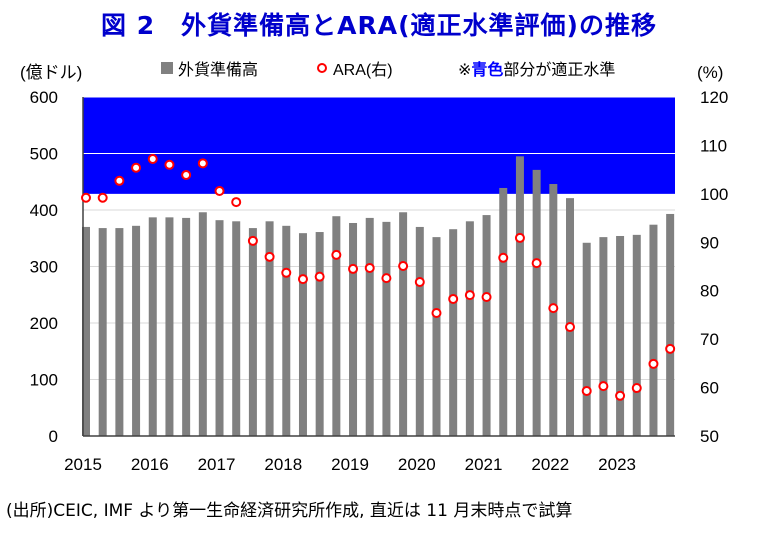 This screenshot has height=536, width=758. Describe the element at coordinates (617, 464) in the screenshot. I see `x-tick-label: 2023` at that location.